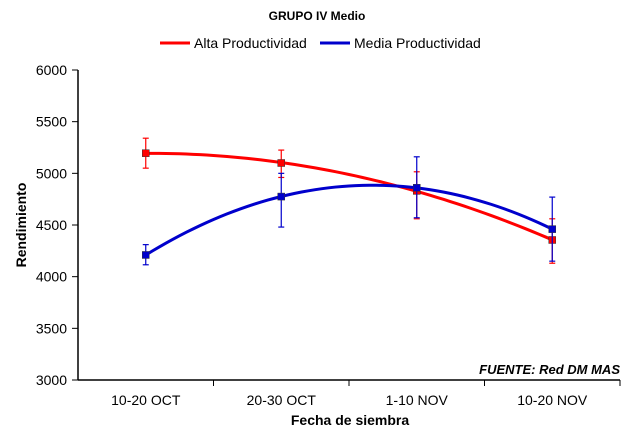 The height and width of the screenshot is (443, 635). Describe the element at coordinates (51, 225) in the screenshot. I see `y-tick-label: 4500` at that location.